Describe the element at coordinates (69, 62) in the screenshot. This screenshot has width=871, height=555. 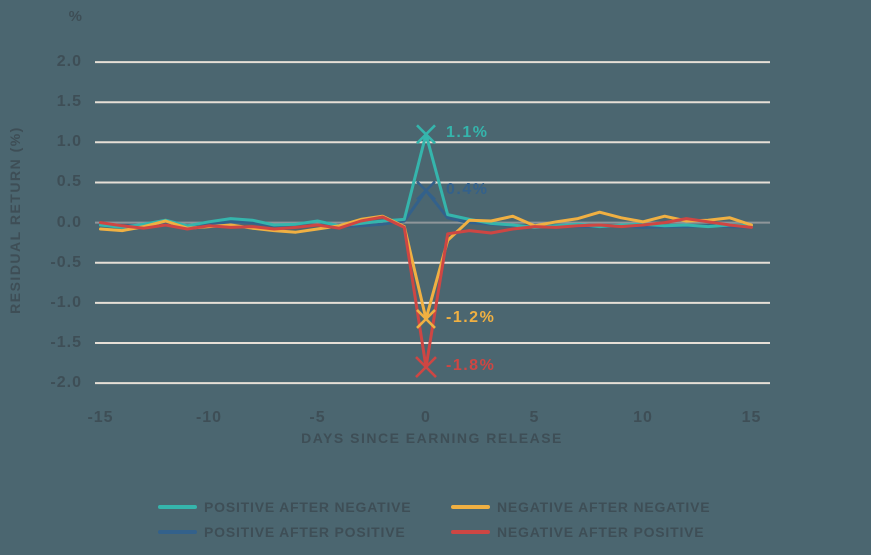
I see `y-tick-label: 2.0` at that location.